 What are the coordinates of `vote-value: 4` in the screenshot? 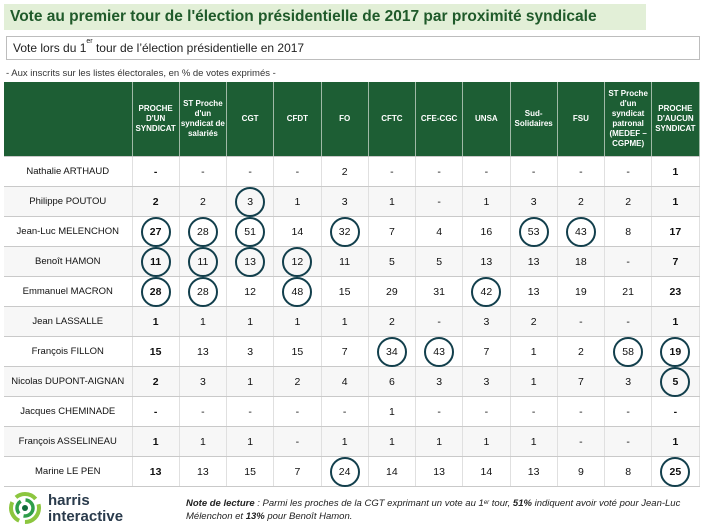 It's located at (345, 382).